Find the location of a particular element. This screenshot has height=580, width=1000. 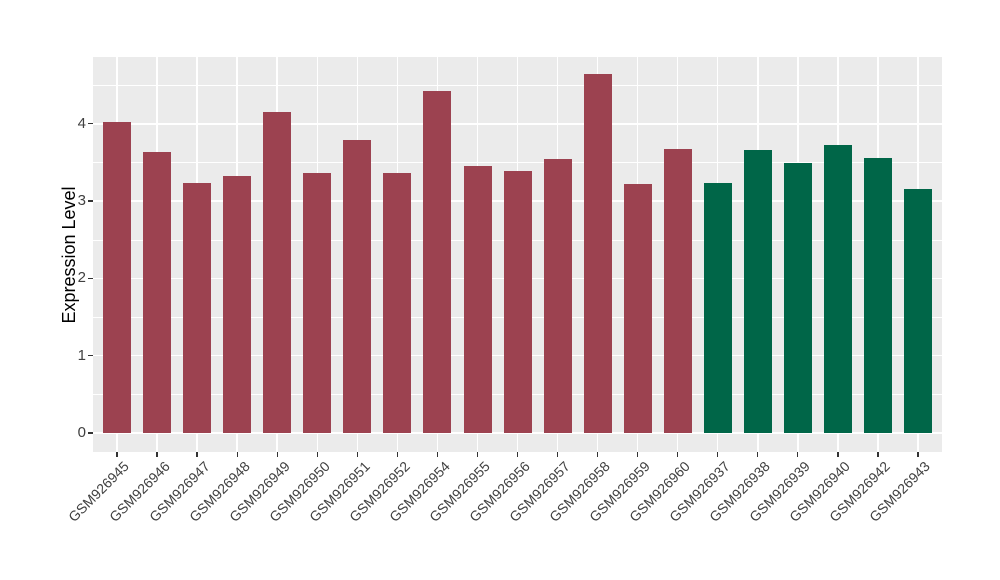

y-tick-label: 1 is located at coordinates (81, 355).